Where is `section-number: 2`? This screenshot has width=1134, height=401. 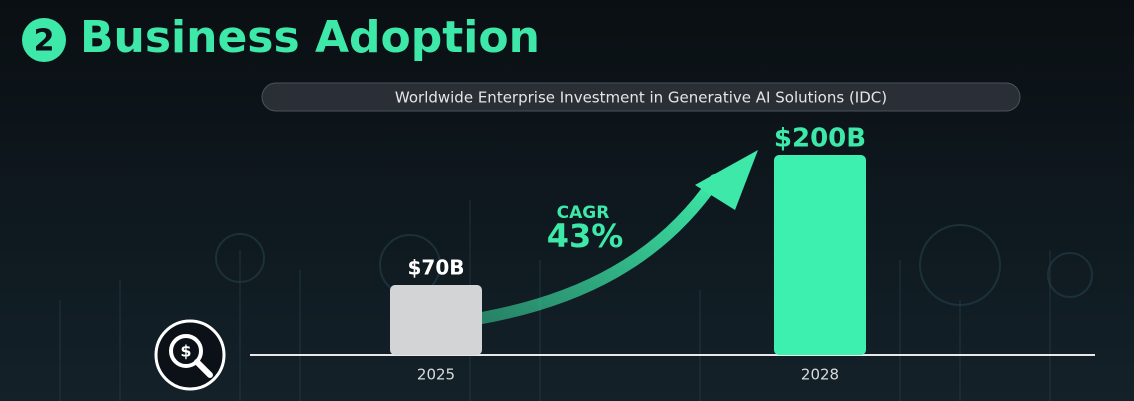
section-number: 2 is located at coordinates (44, 41).